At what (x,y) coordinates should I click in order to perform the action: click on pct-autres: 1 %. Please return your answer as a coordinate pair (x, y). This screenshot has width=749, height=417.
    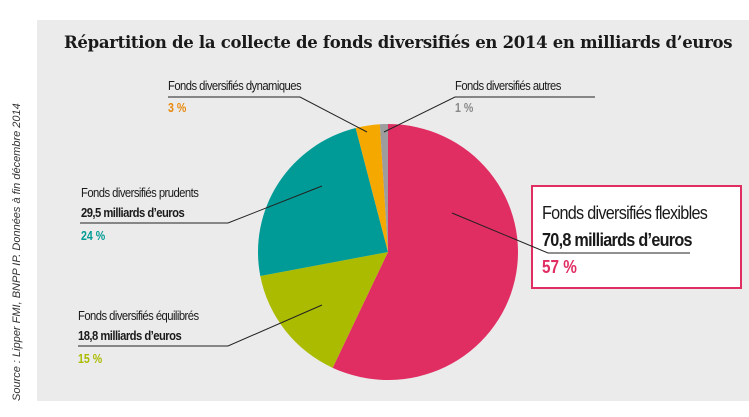
    Looking at the image, I should click on (464, 108).